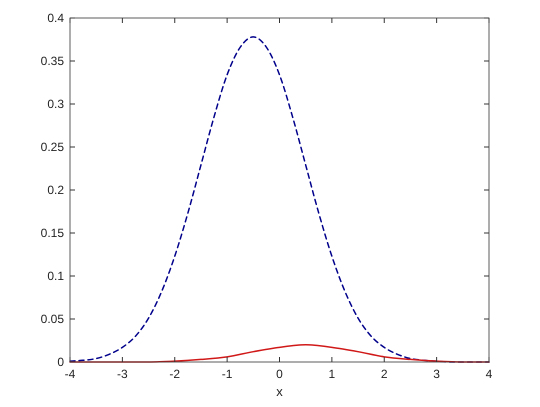 The width and height of the screenshot is (540, 407). I want to click on y-tick-label: 0.15, so click(52, 233).